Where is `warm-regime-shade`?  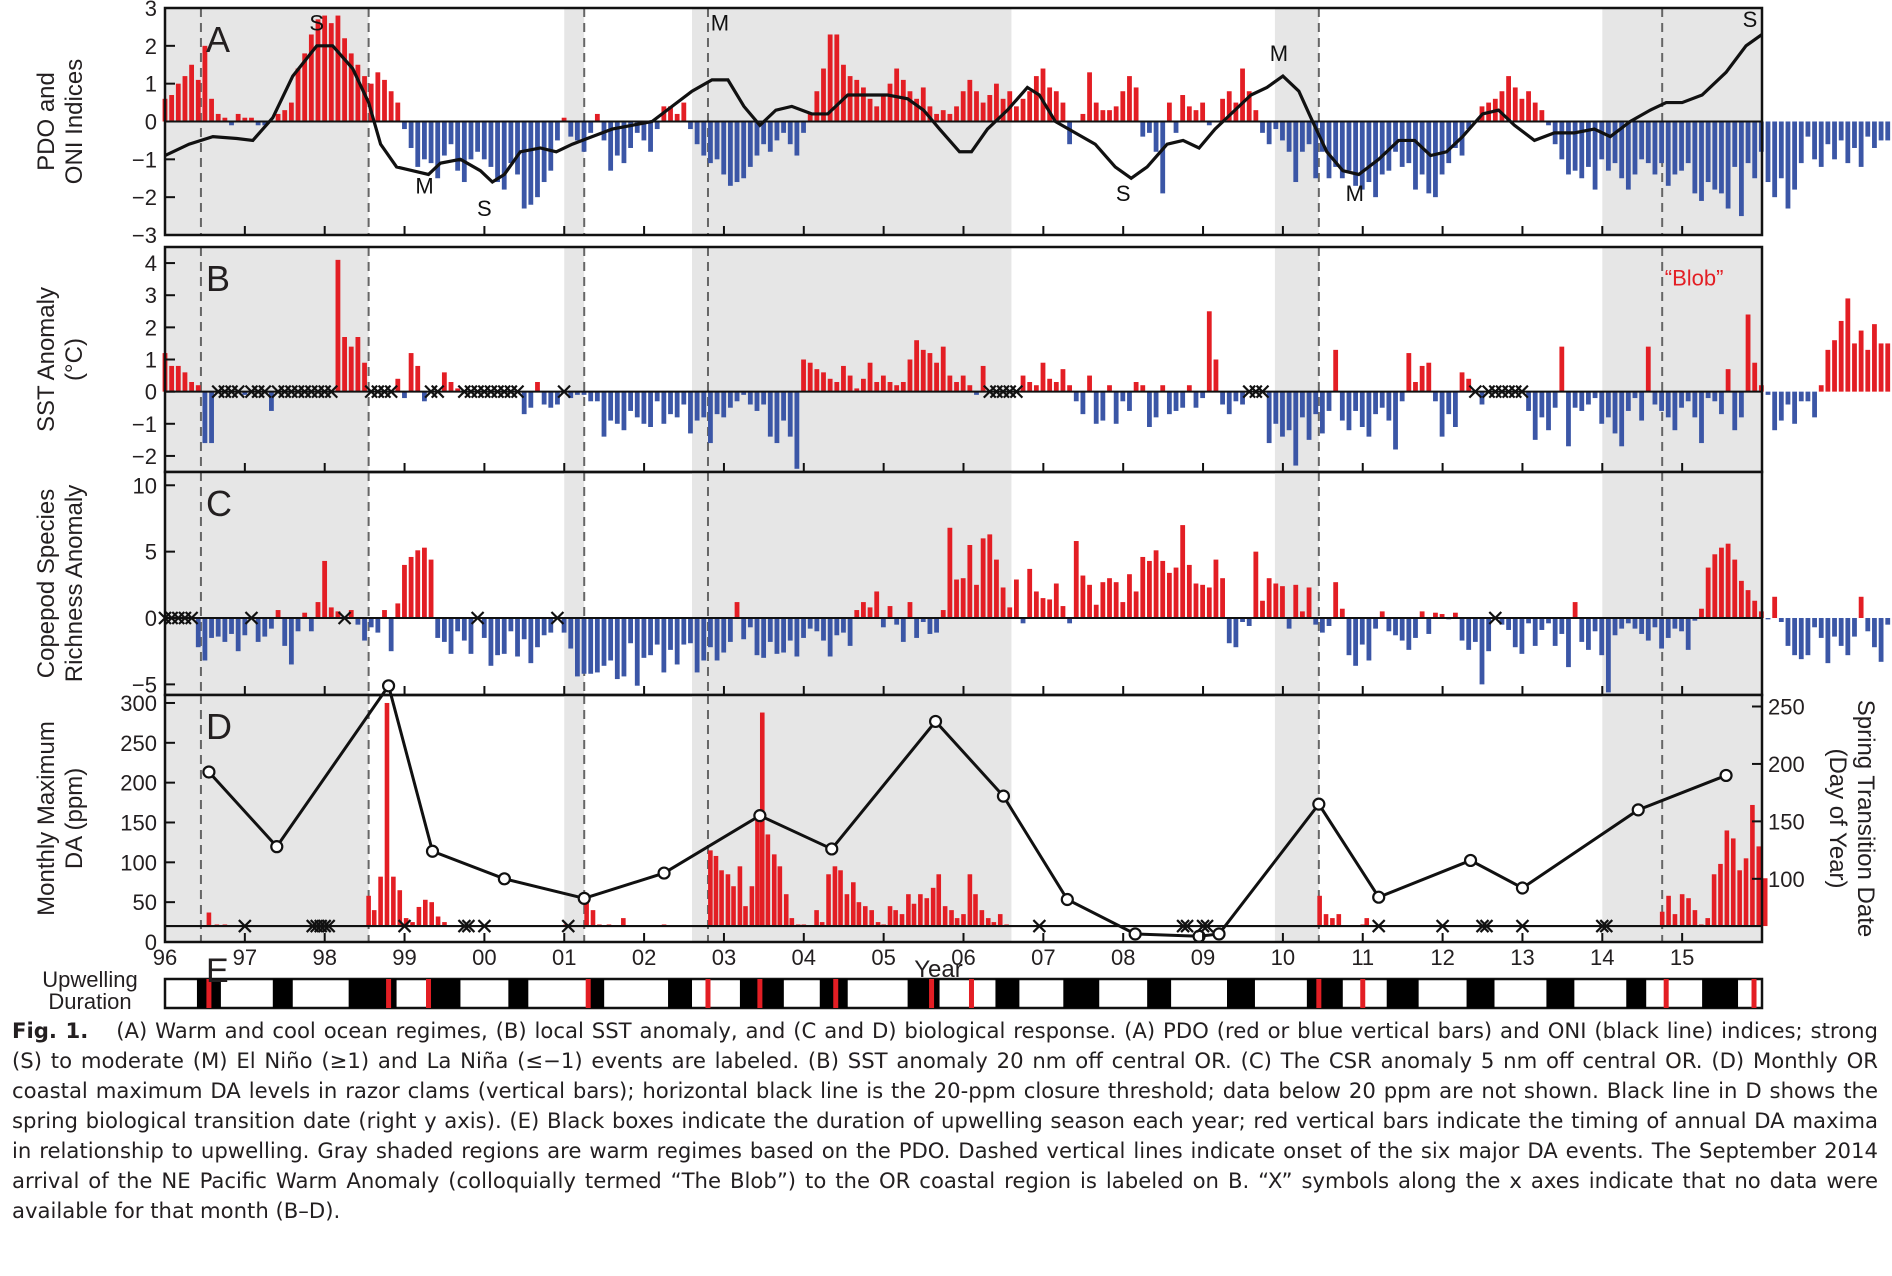 warm-regime-shade is located at coordinates (1682, 359).